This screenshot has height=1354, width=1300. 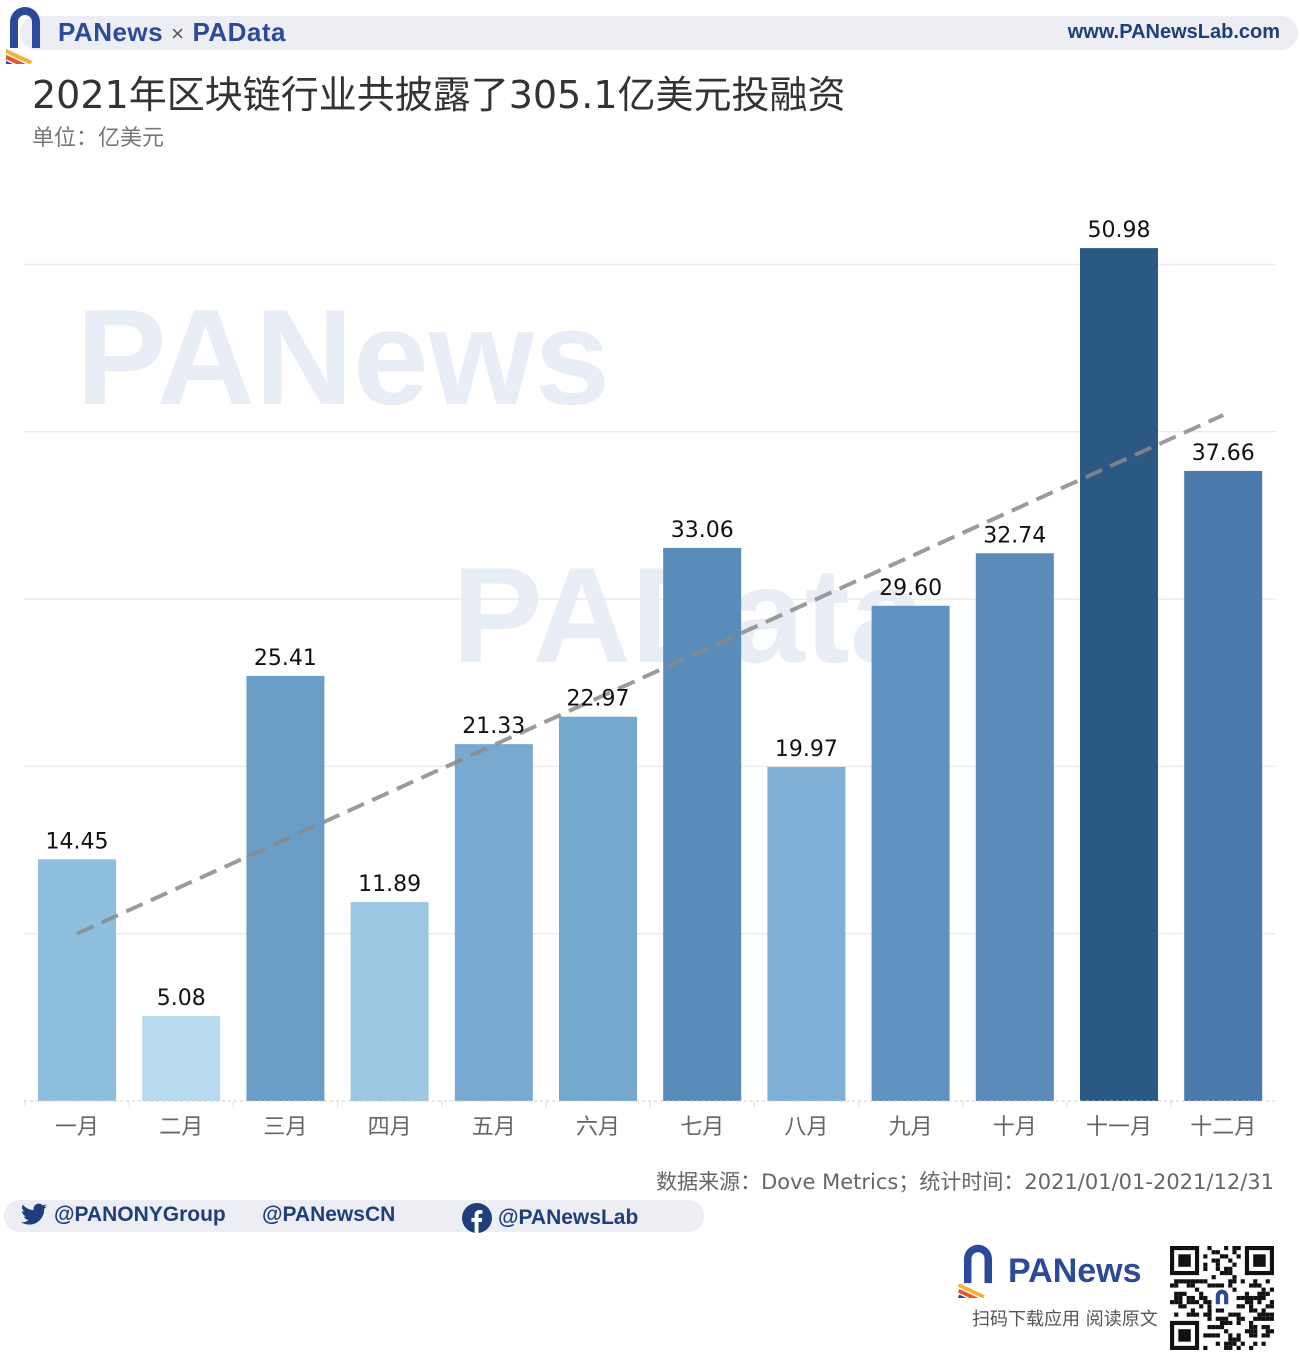 I want to click on watermark-panews: PANews, so click(x=343, y=357).